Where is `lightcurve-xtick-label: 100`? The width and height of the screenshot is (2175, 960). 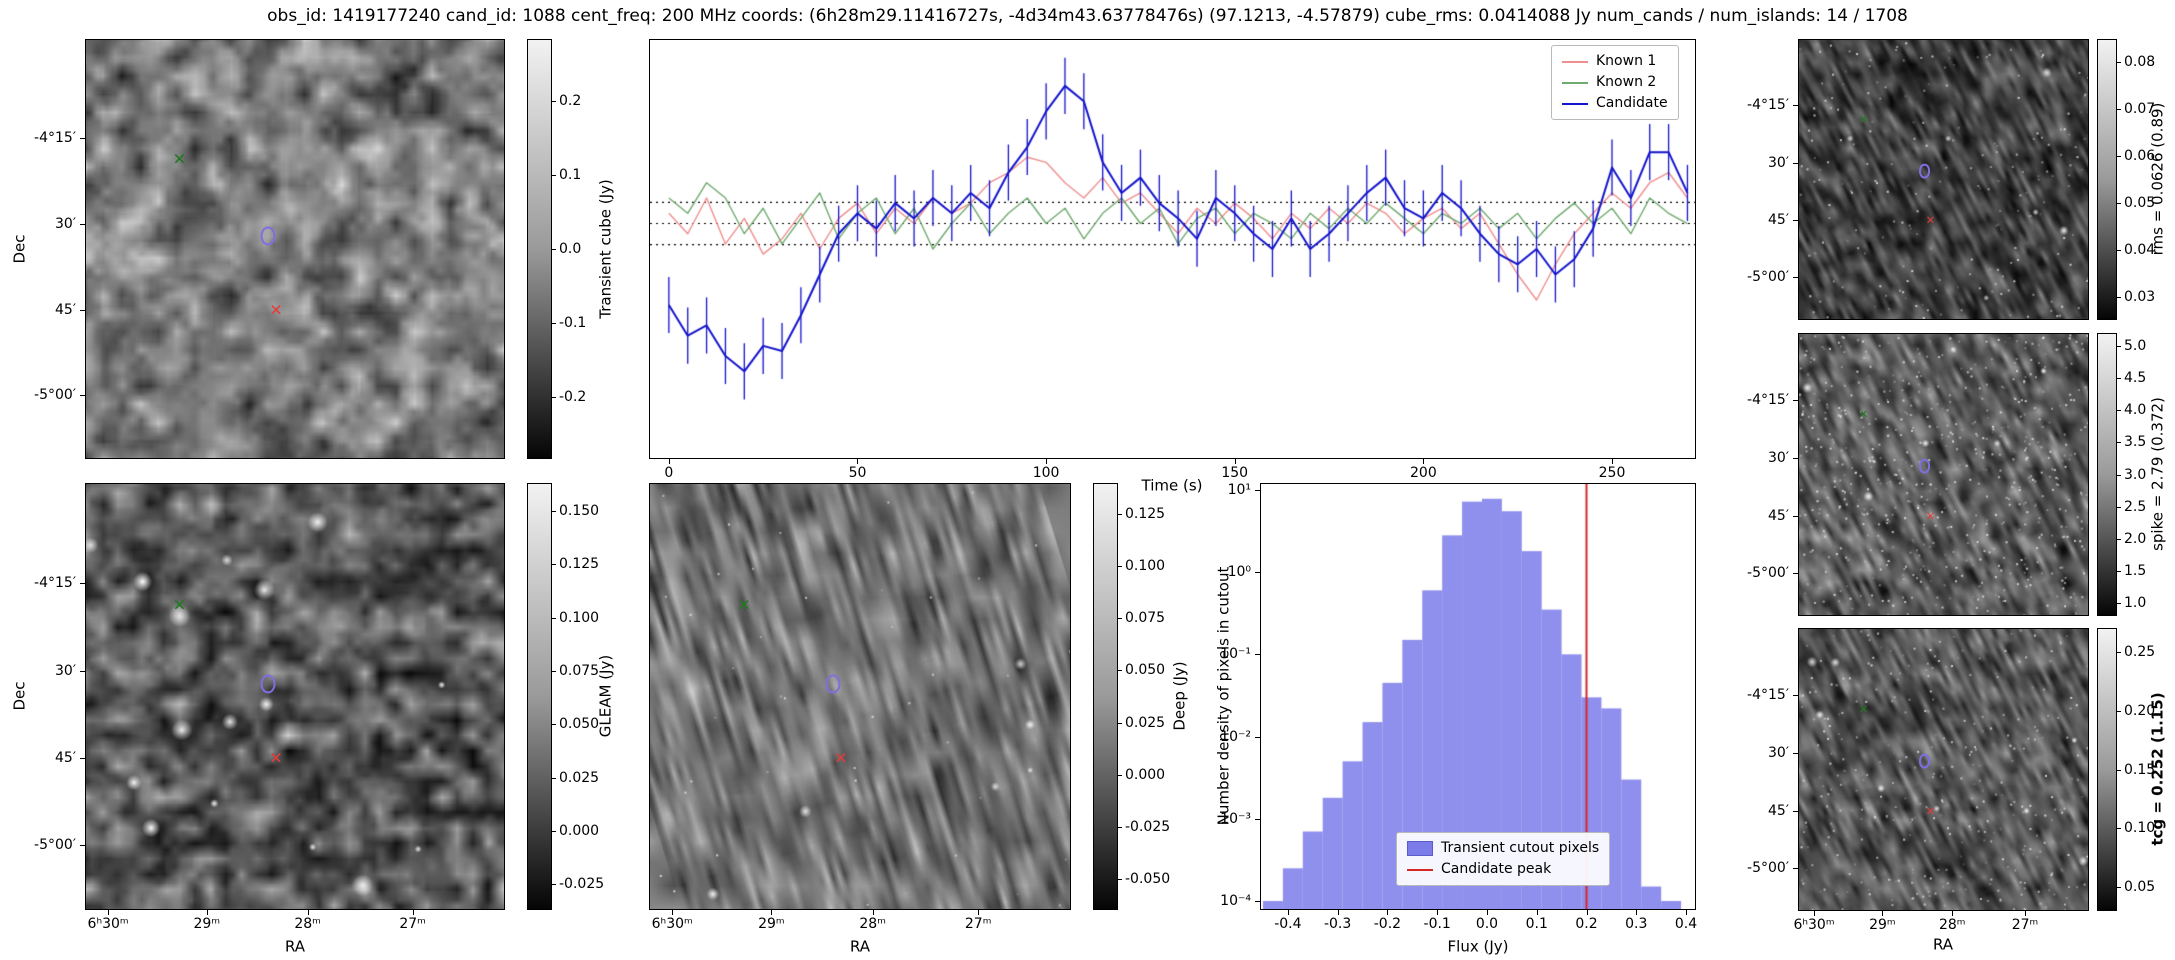
lightcurve-xtick-label: 100 is located at coordinates (1046, 473).